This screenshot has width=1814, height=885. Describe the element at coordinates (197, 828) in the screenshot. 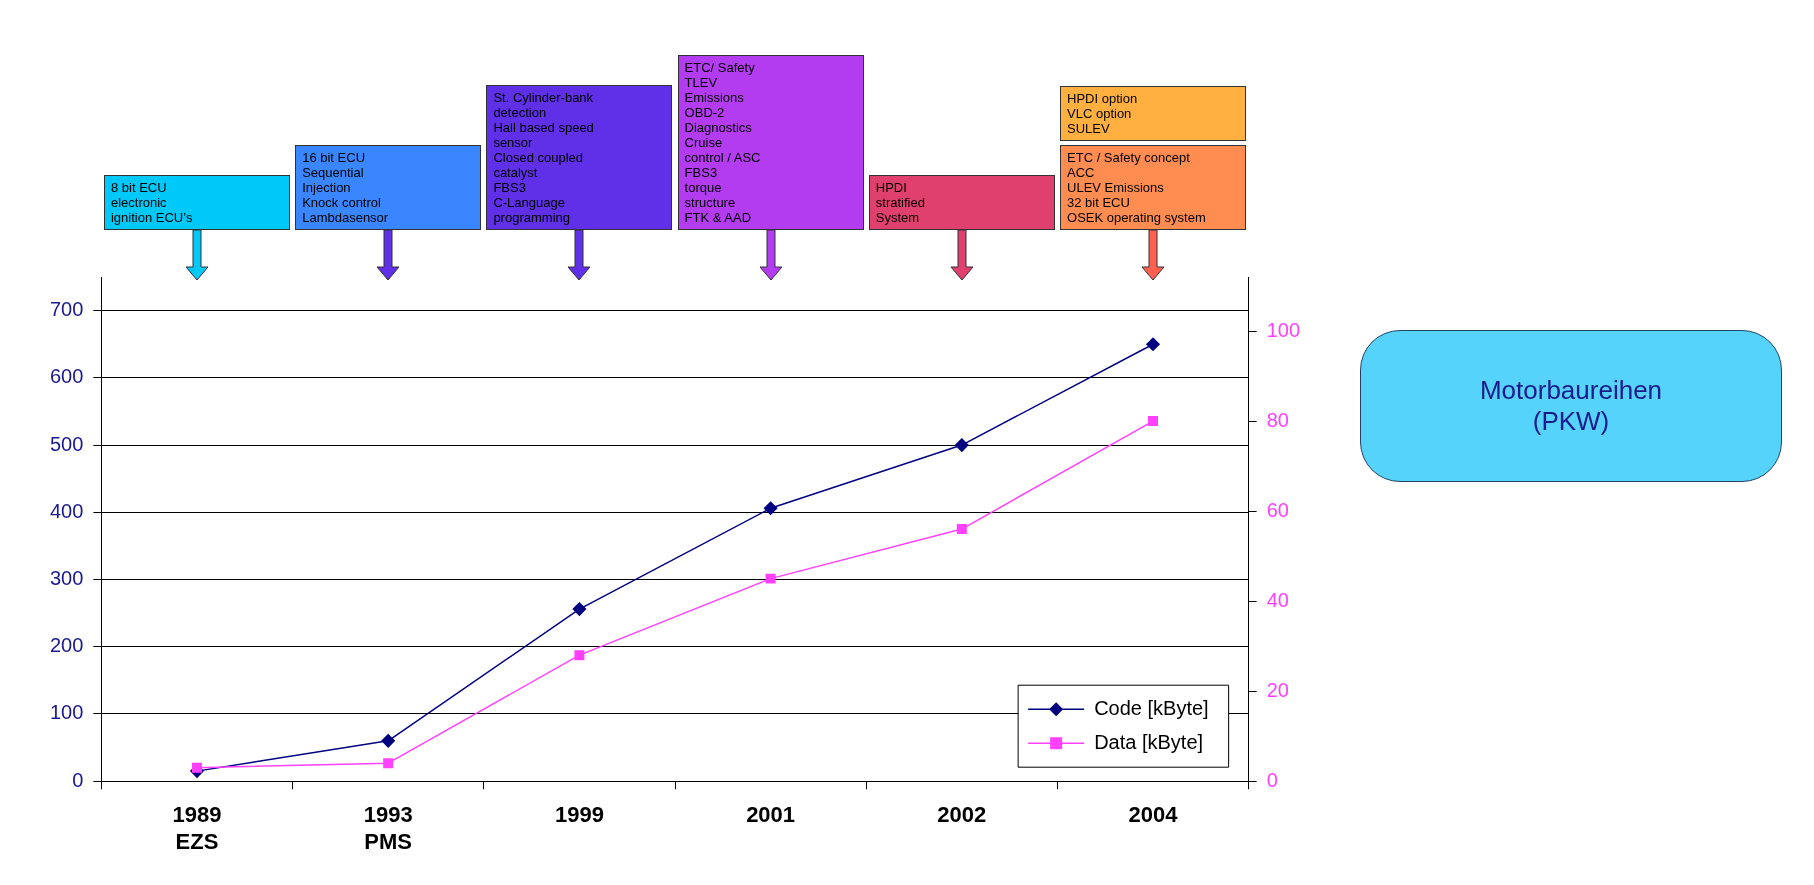

I see `x-tick-label: 1989 EZS` at that location.